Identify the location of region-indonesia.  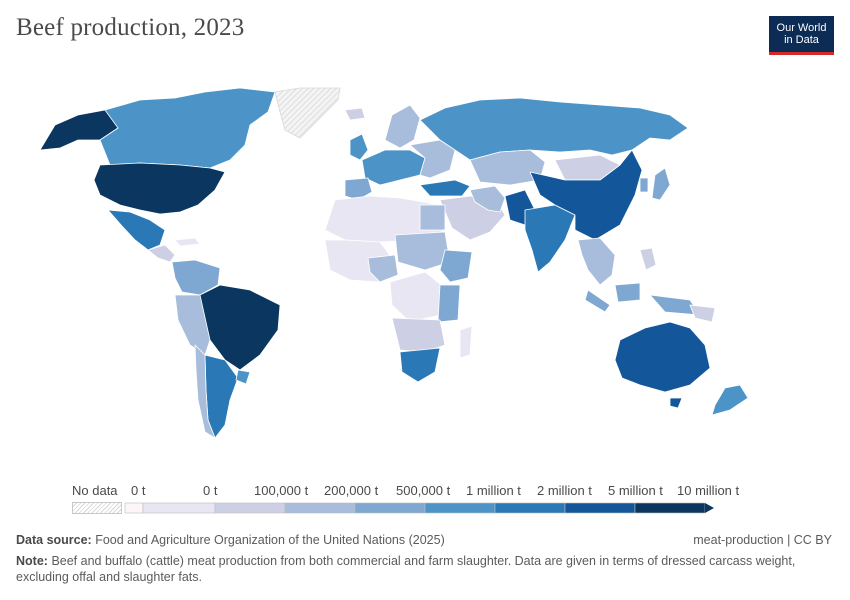
(642, 299).